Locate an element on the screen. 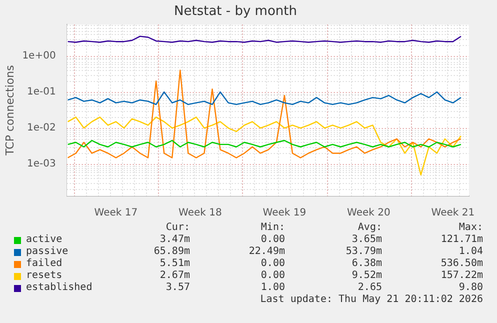  y-tick-label: 1e-01 is located at coordinates (41, 92).